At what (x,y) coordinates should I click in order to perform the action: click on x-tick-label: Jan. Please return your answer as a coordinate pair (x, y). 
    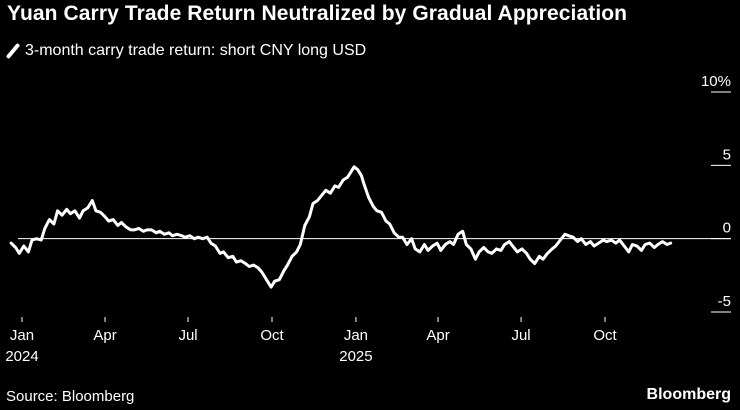
    Looking at the image, I should click on (356, 335).